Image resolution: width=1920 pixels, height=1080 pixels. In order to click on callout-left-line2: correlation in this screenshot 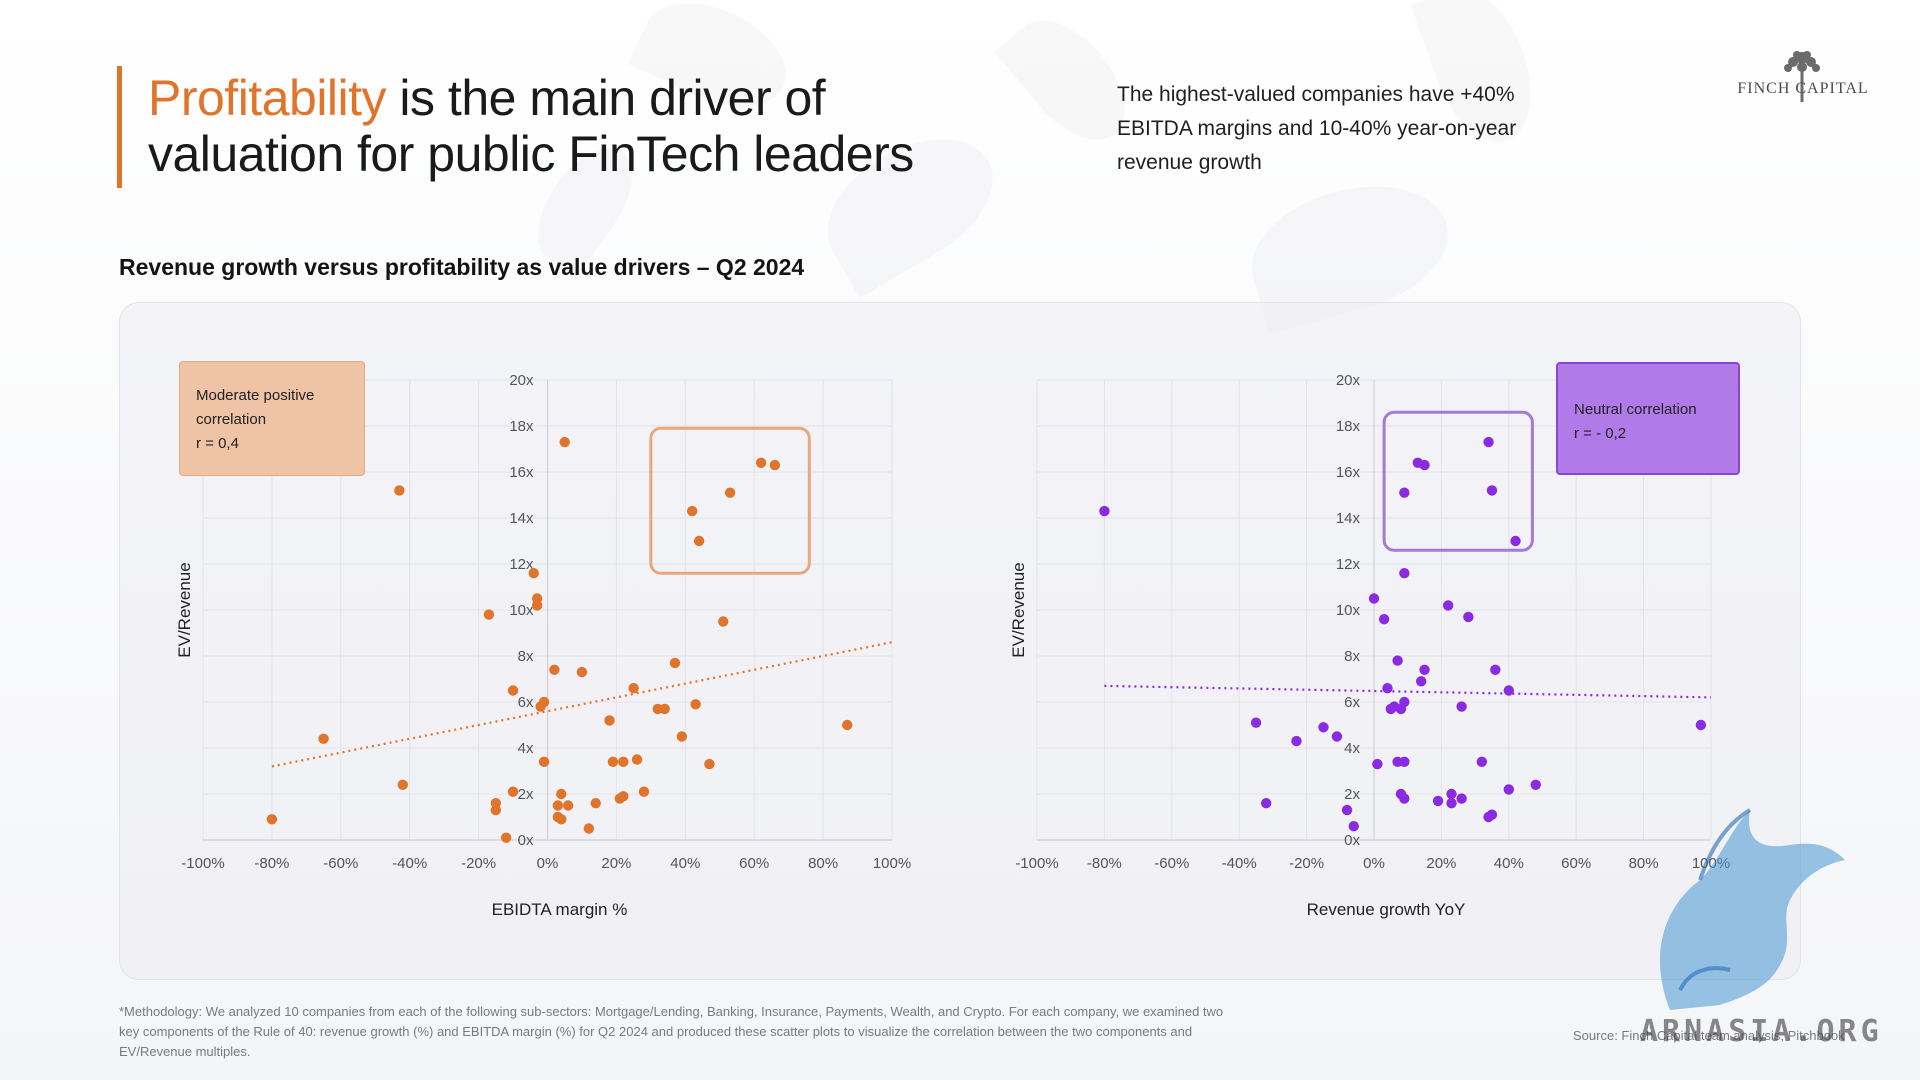, I will do `click(231, 419)`.